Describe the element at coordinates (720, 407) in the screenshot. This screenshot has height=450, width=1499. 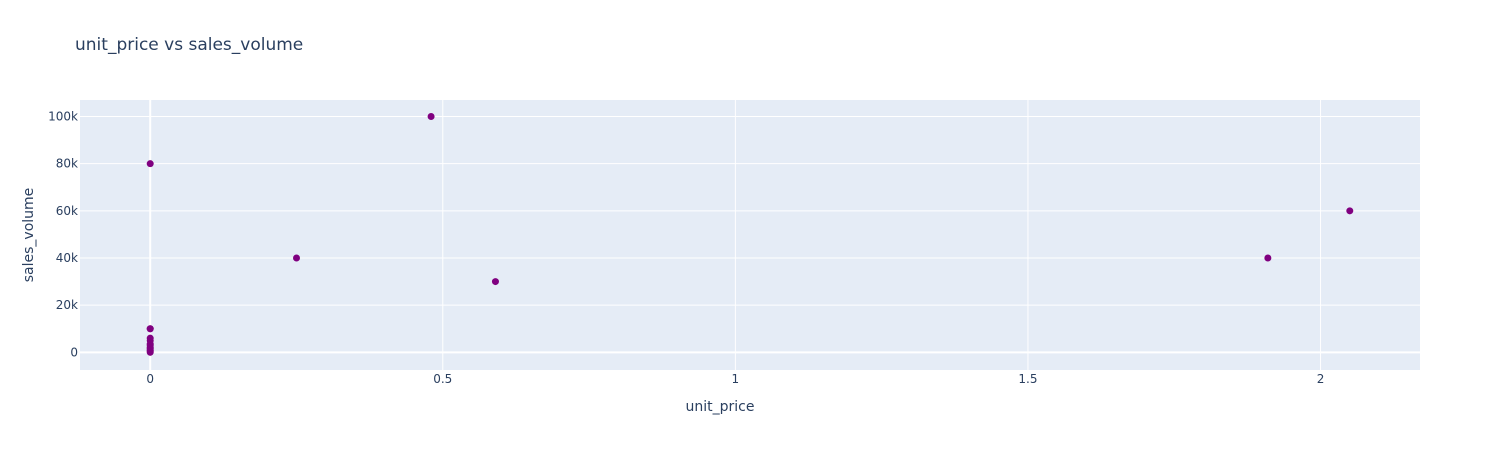
I see `x-axis-title: unit_price` at that location.